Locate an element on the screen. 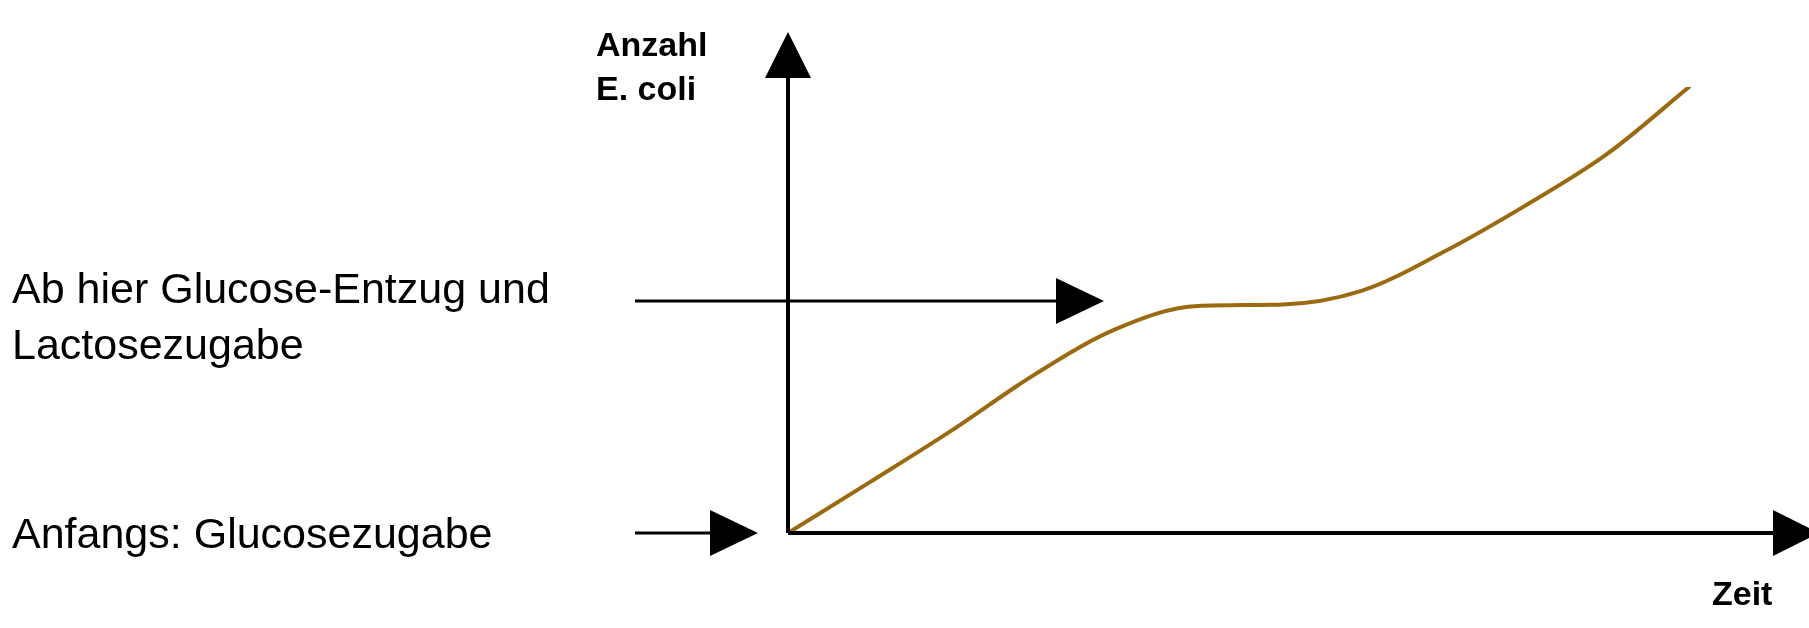 This screenshot has height=628, width=1809. x-axis-title: Zeit is located at coordinates (1742, 593).